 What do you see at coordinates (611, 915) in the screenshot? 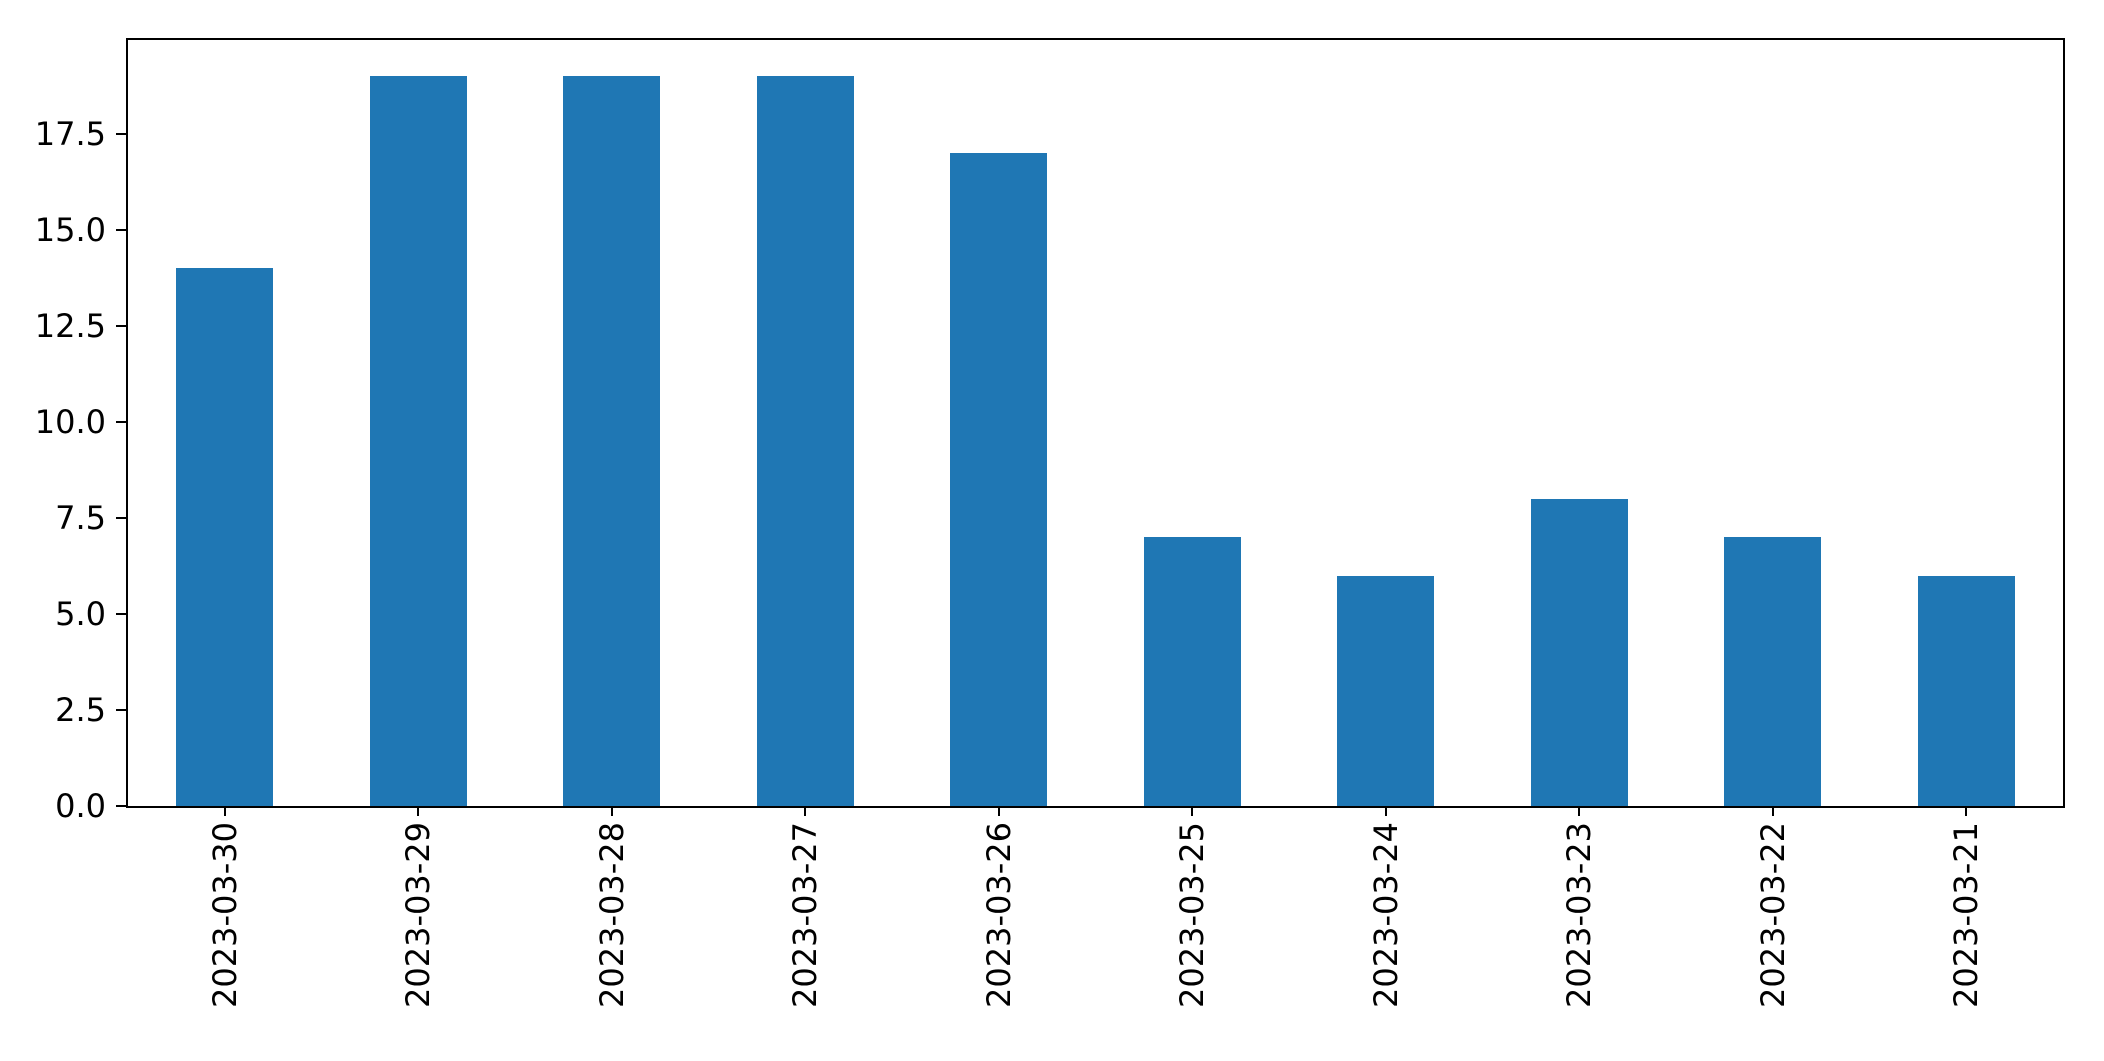
I see `x-tick-label-text: 2023-03-28` at bounding box center [611, 915].